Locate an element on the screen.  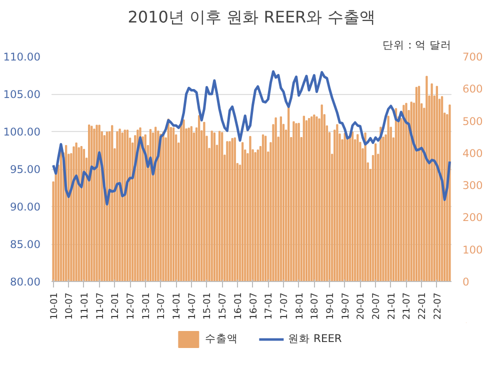
y-tick-label: 105.00 is located at coordinates (22, 94).